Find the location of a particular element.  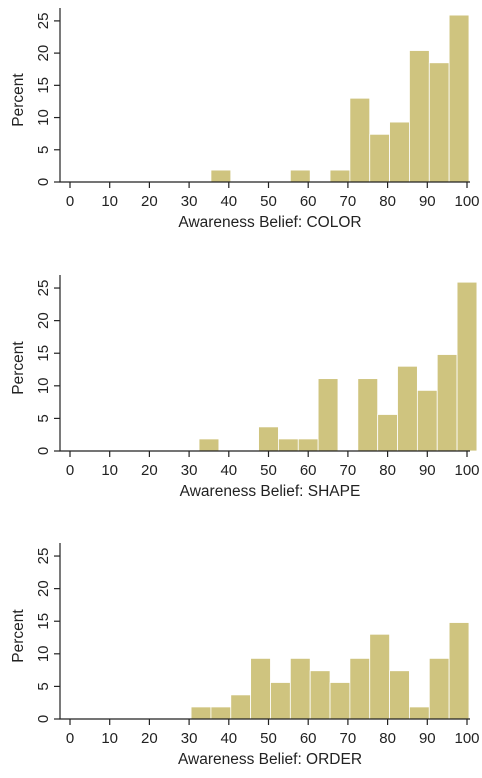

x-tick-label-shape-30: 30 is located at coordinates (189, 470).